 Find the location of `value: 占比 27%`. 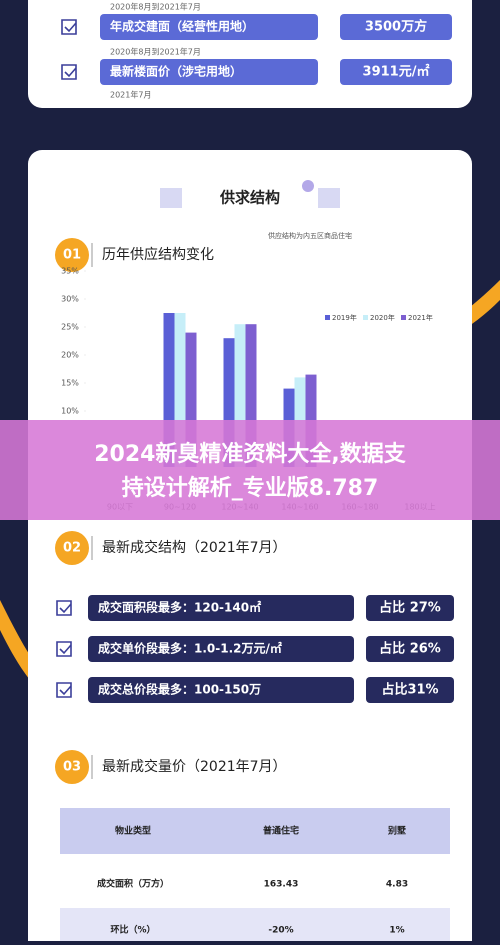

value: 占比 27% is located at coordinates (410, 608).